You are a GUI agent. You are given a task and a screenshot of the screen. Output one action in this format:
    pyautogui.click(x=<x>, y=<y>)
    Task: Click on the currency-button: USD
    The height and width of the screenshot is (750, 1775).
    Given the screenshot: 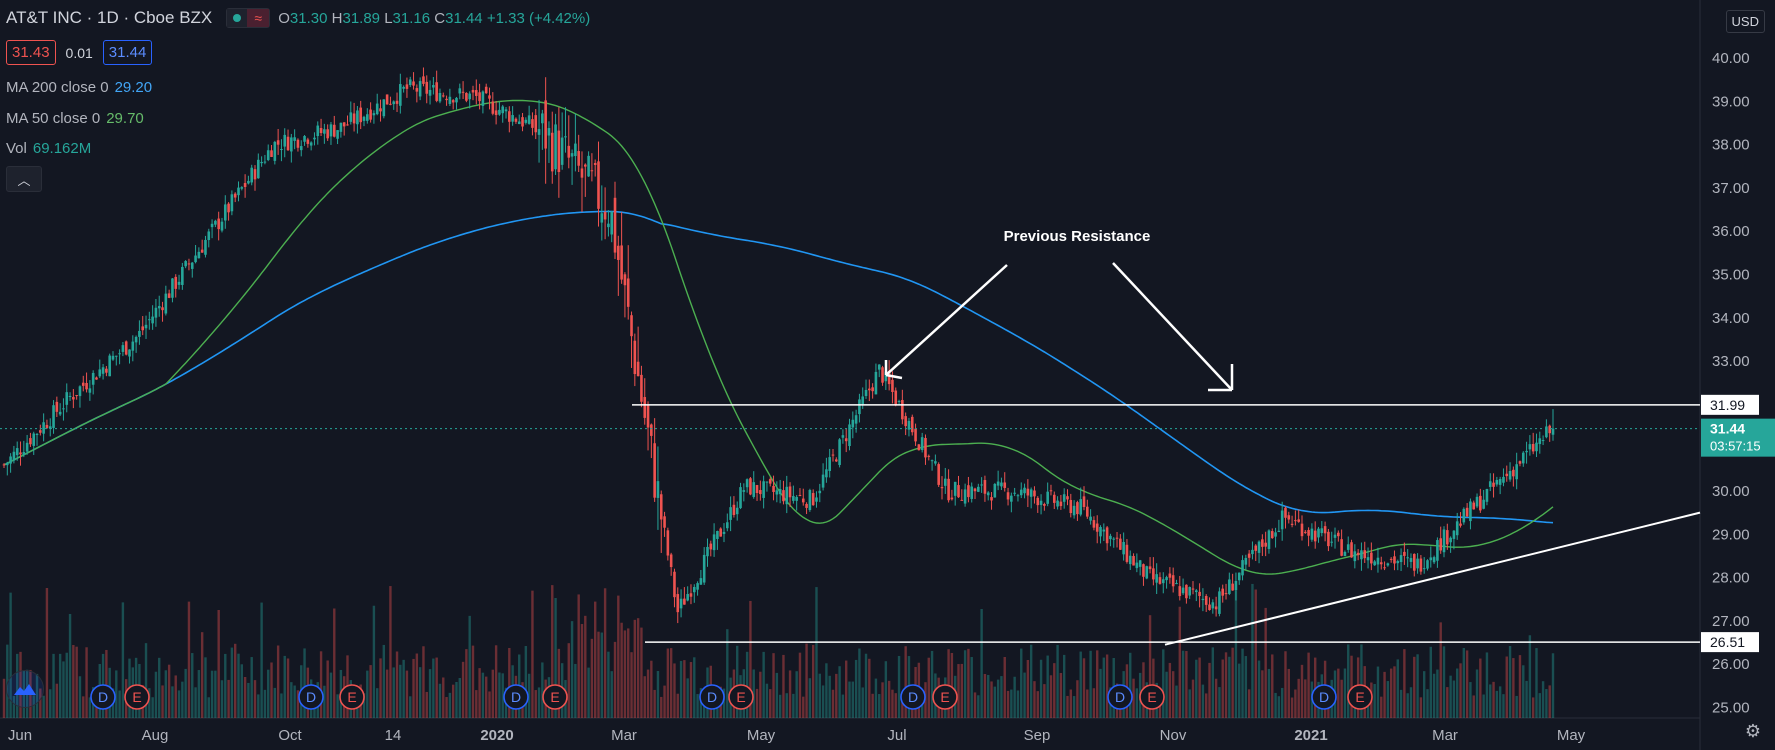 What is the action you would take?
    pyautogui.click(x=1745, y=21)
    